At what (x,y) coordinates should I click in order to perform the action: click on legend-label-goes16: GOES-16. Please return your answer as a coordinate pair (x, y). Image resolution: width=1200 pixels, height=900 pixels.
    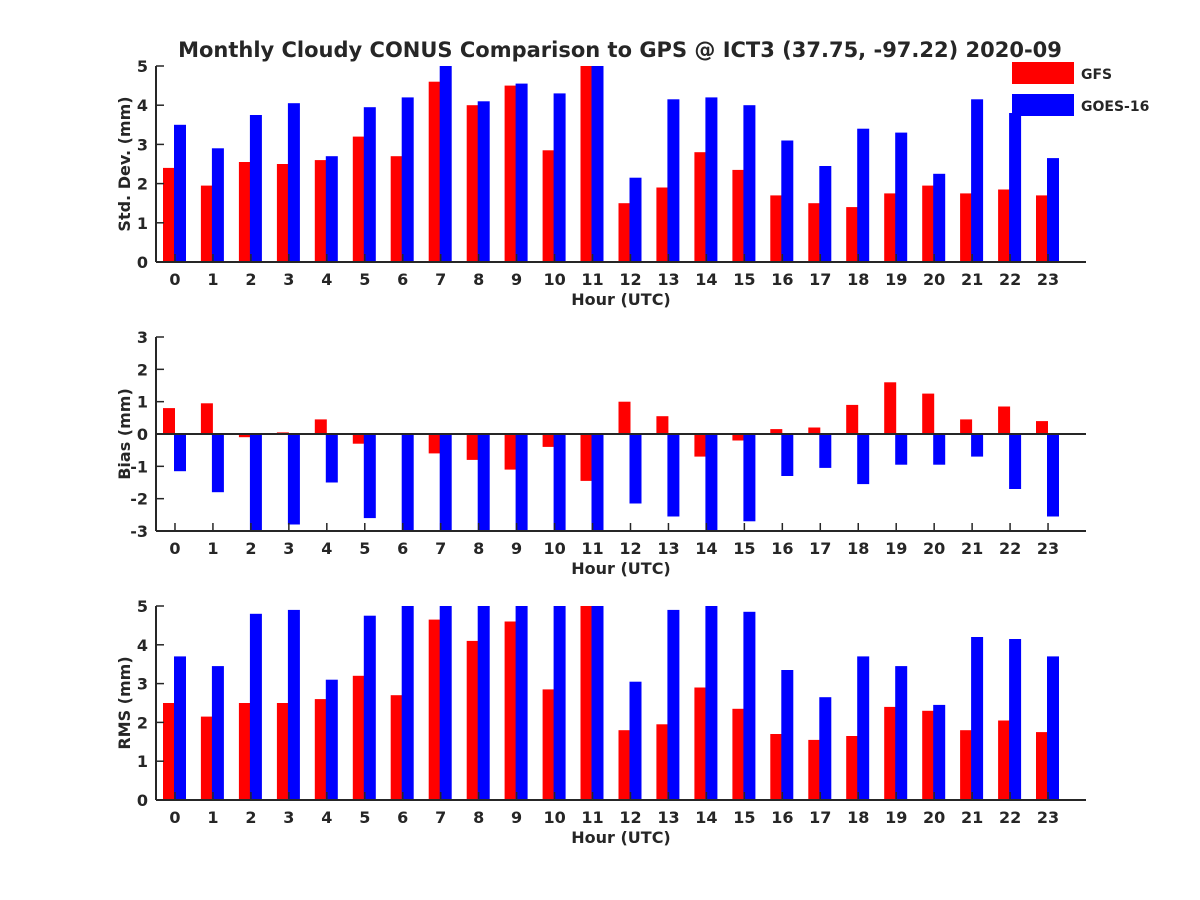
    Looking at the image, I should click on (1115, 107).